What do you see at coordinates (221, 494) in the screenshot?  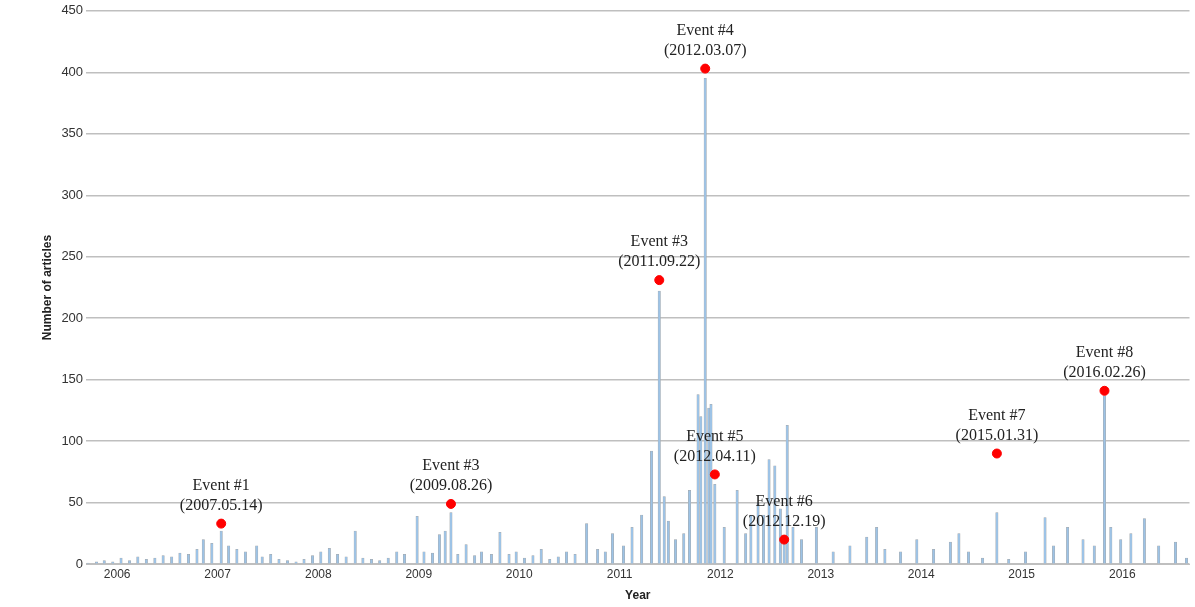 I see `annotation: Event #1 (2007.05.14)` at bounding box center [221, 494].